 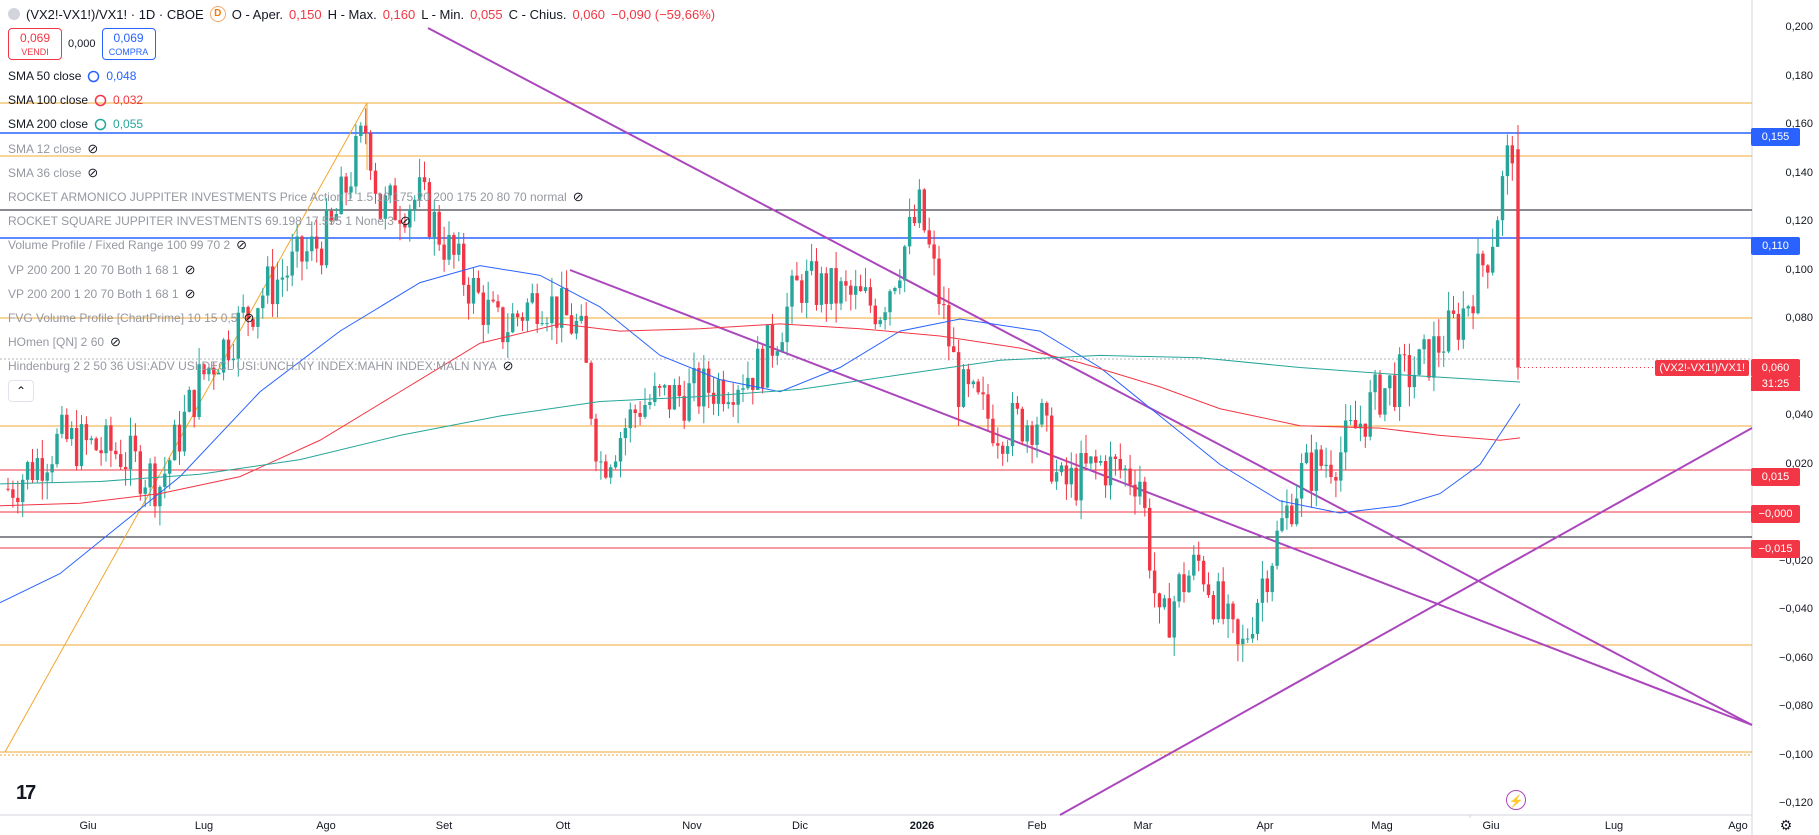 I want to click on price-tick-label: 0,020, so click(x=1799, y=463).